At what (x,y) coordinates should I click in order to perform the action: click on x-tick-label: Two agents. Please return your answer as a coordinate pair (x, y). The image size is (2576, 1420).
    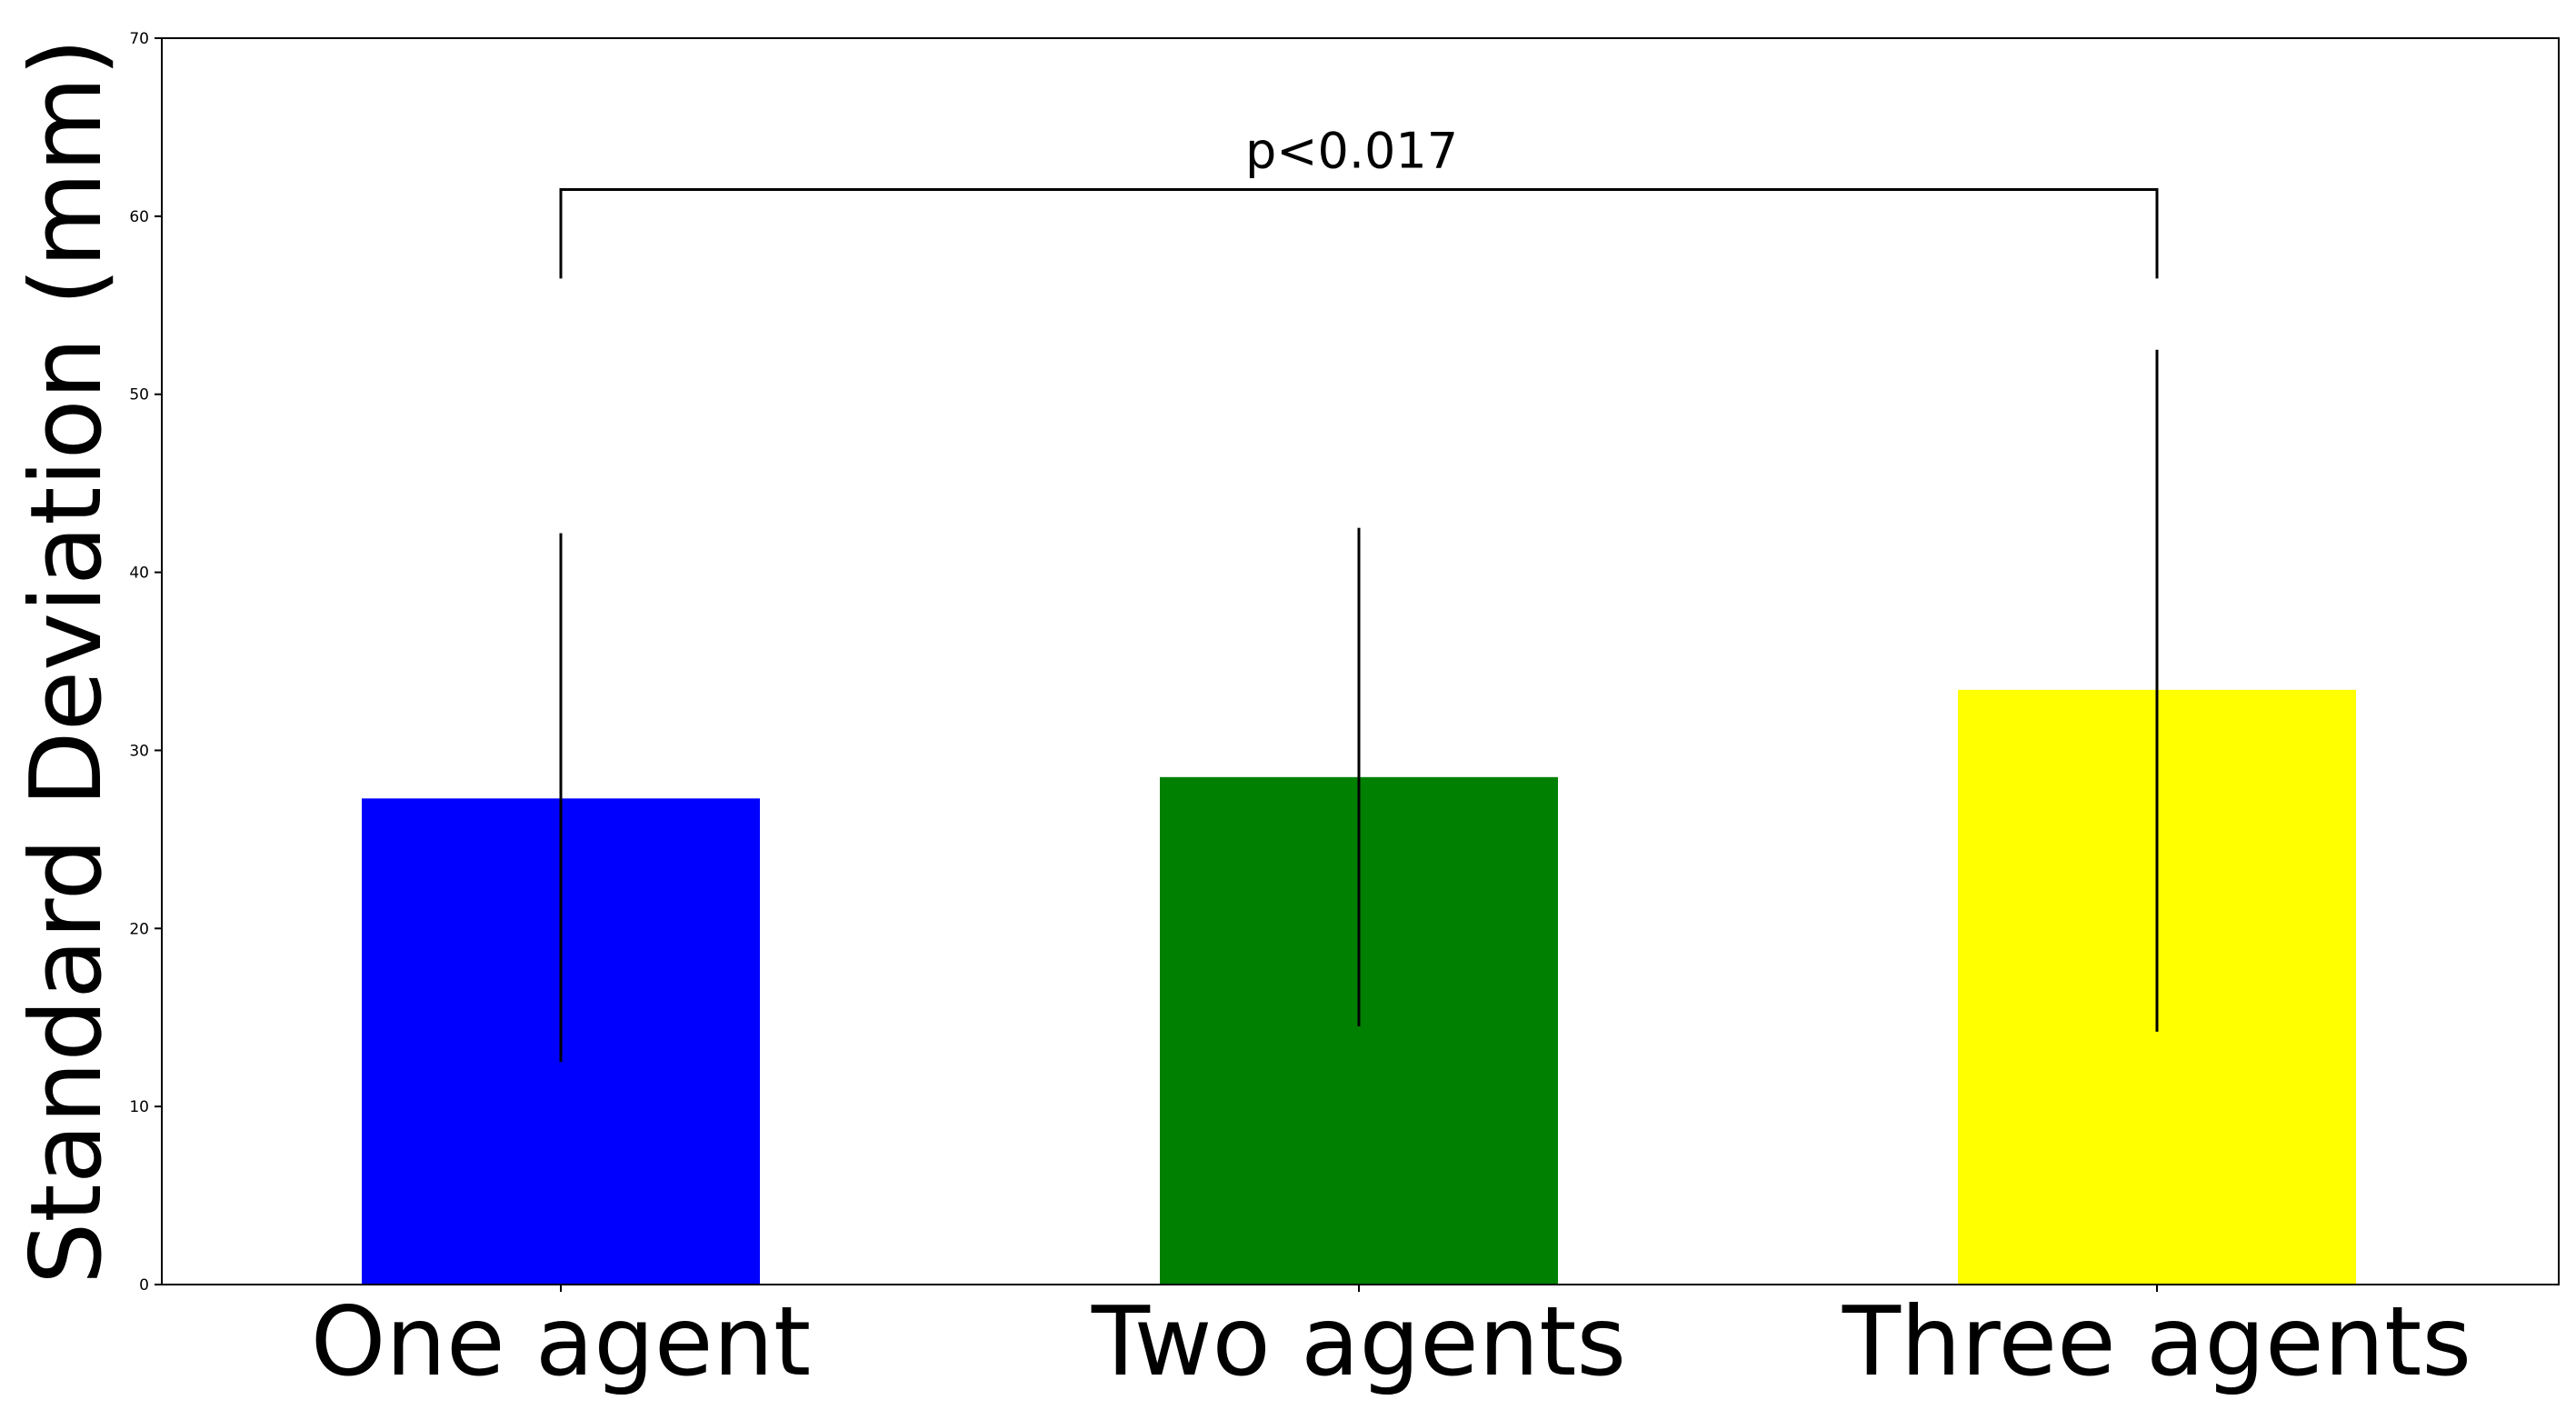
    Looking at the image, I should click on (1358, 1341).